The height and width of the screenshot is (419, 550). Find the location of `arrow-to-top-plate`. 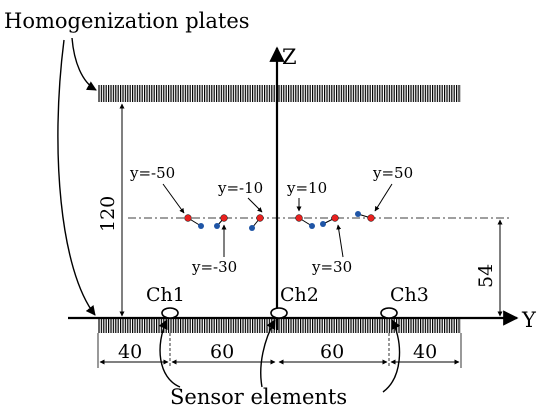

arrow-to-top-plate is located at coordinates (84, 64).